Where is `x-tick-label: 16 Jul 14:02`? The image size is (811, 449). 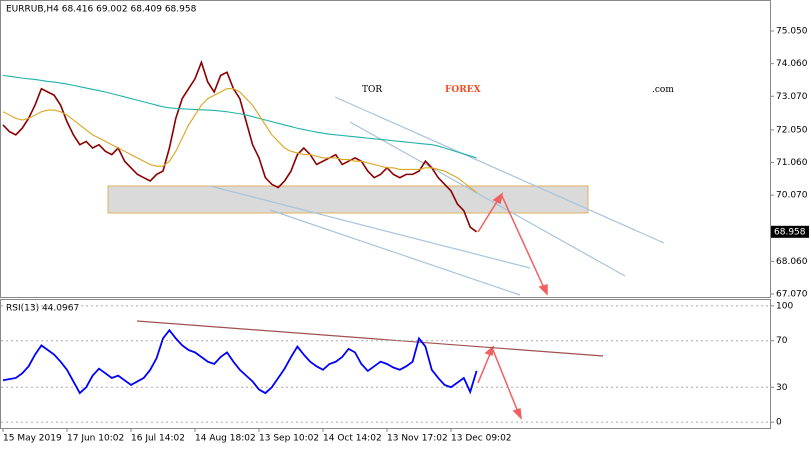 x-tick-label: 16 Jul 14:02 is located at coordinates (158, 439).